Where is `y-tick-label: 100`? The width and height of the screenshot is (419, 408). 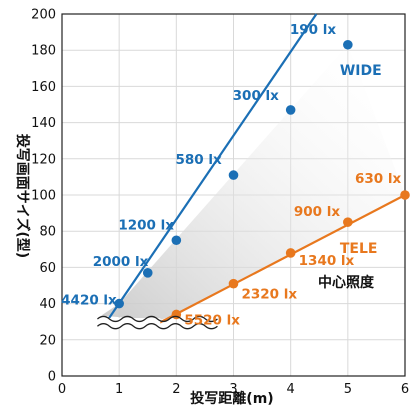 y-tick-label: 100 is located at coordinates (43, 196).